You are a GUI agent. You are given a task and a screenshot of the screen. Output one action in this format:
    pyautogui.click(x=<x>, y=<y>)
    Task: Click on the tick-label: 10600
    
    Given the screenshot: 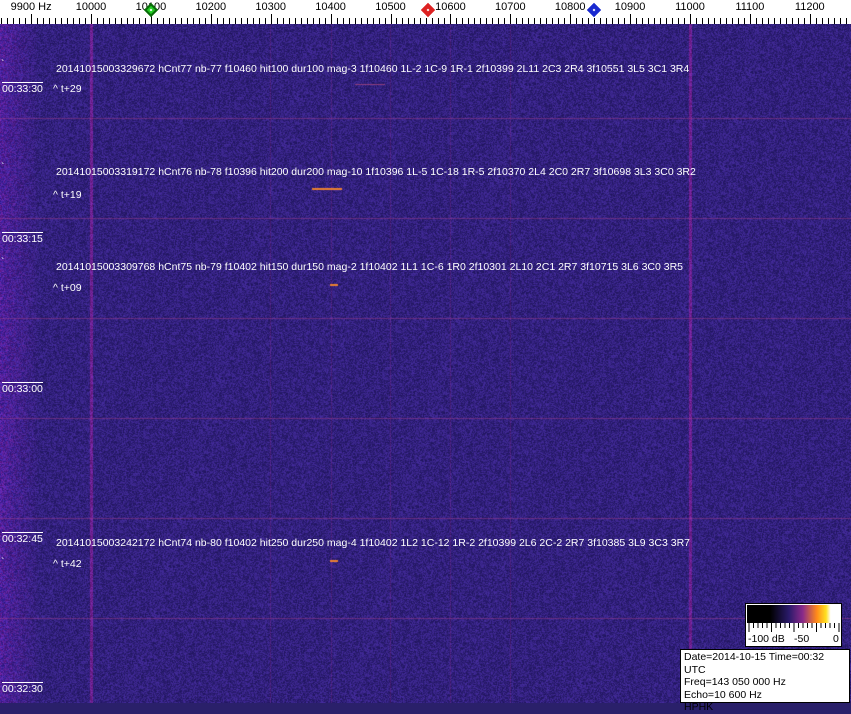 What is the action you would take?
    pyautogui.click(x=450, y=7)
    